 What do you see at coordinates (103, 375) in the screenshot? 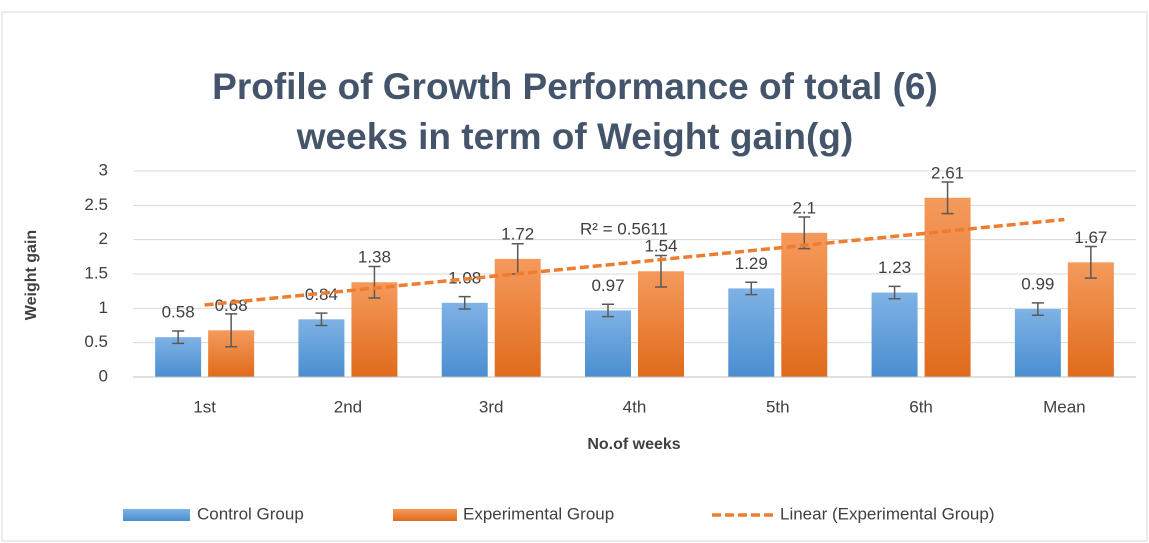
I see `y-tick-label: 0` at bounding box center [103, 375].